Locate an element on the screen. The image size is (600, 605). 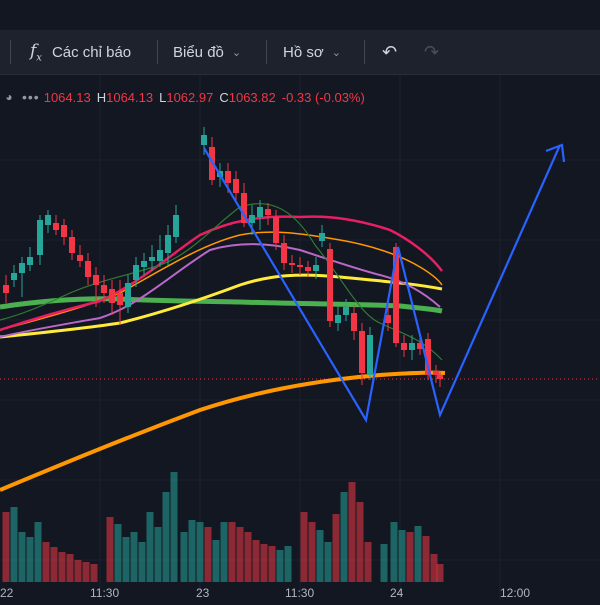
time-axis-label: 11:30 is located at coordinates (300, 593).